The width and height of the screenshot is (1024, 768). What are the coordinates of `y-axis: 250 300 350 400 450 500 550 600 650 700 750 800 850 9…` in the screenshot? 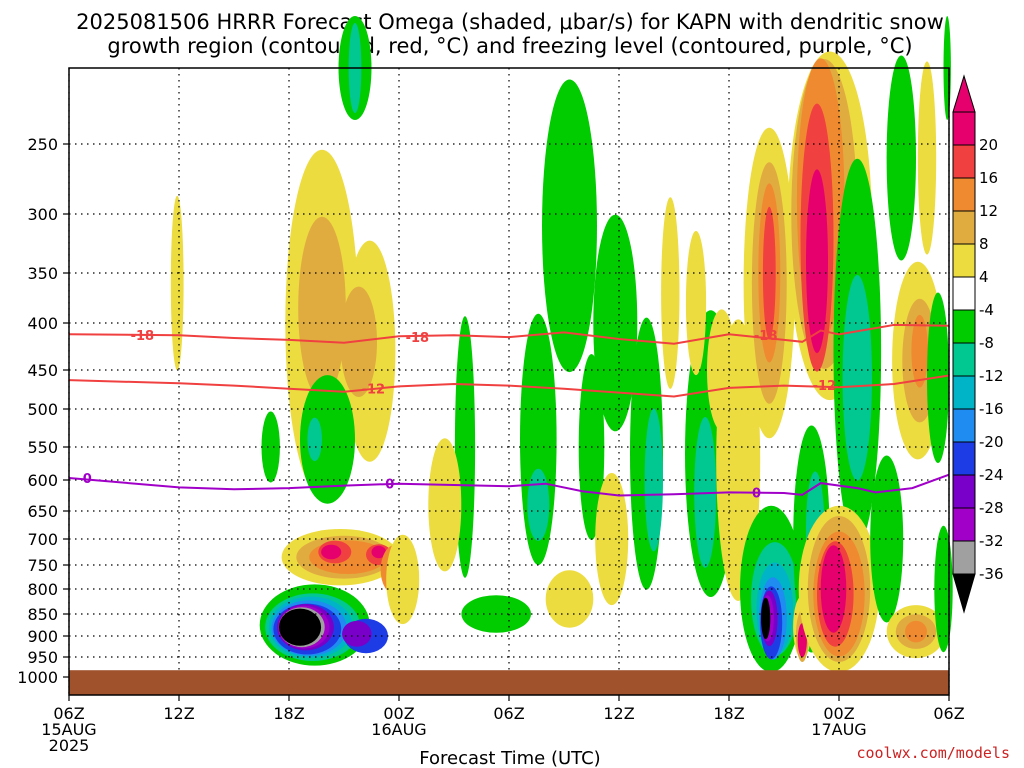 It's located at (43, 411).